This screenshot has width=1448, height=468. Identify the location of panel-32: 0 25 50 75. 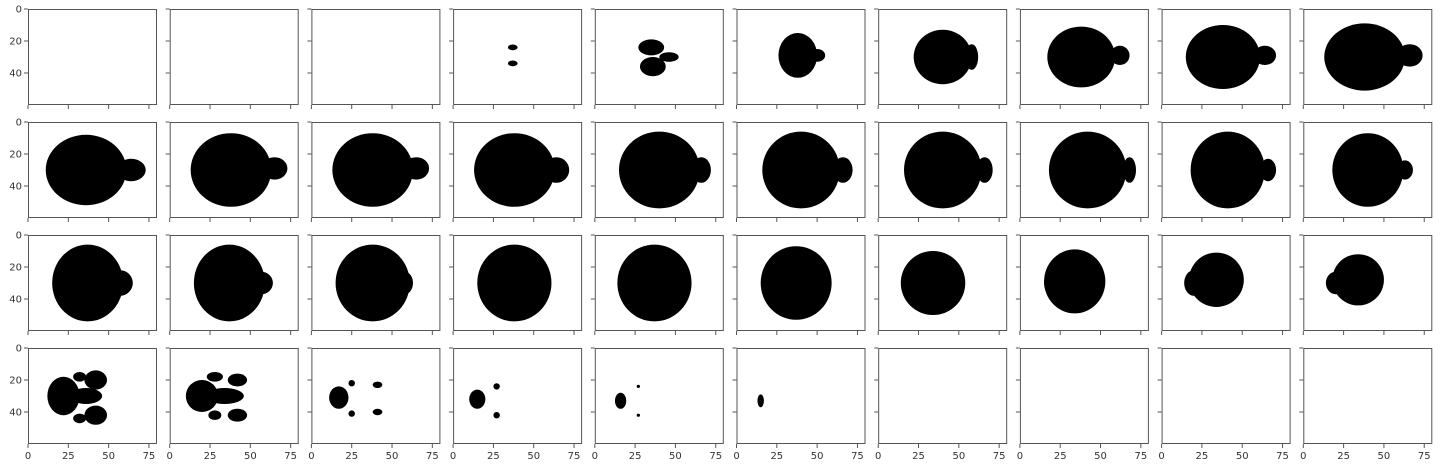
(374, 404).